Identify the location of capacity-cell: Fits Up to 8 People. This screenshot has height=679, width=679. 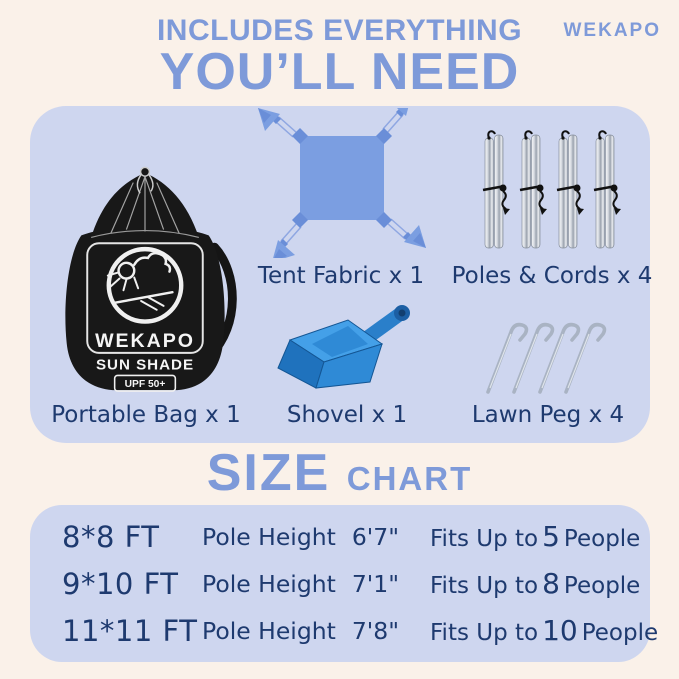
(540, 583).